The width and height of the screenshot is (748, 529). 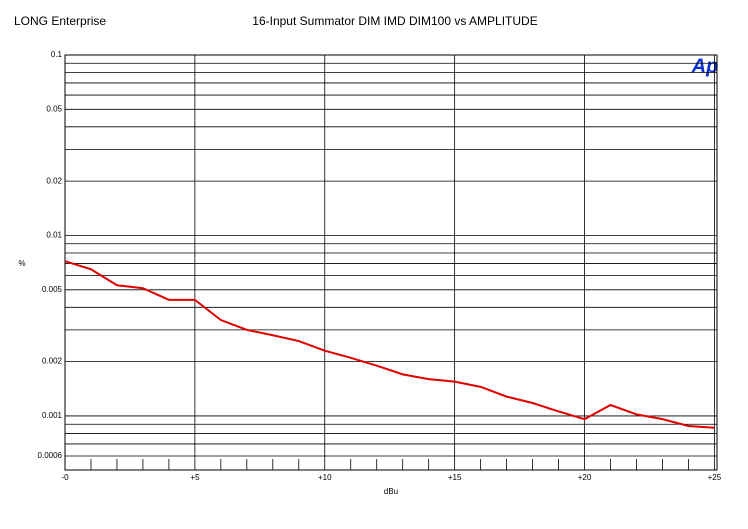 What do you see at coordinates (52, 289) in the screenshot?
I see `y-tick-label: 0.005` at bounding box center [52, 289].